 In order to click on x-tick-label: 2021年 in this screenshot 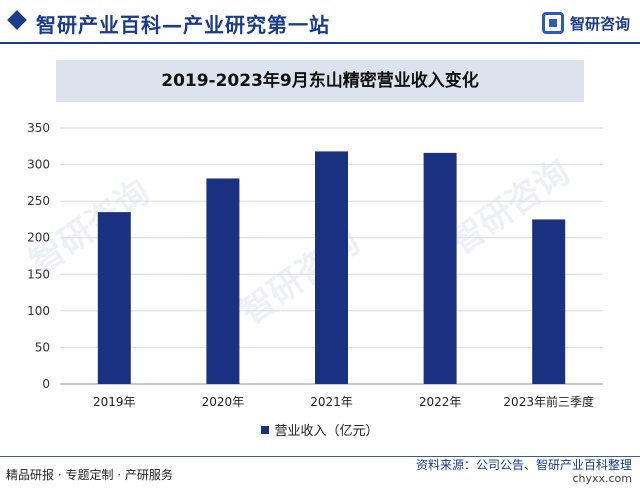, I will do `click(331, 402)`.